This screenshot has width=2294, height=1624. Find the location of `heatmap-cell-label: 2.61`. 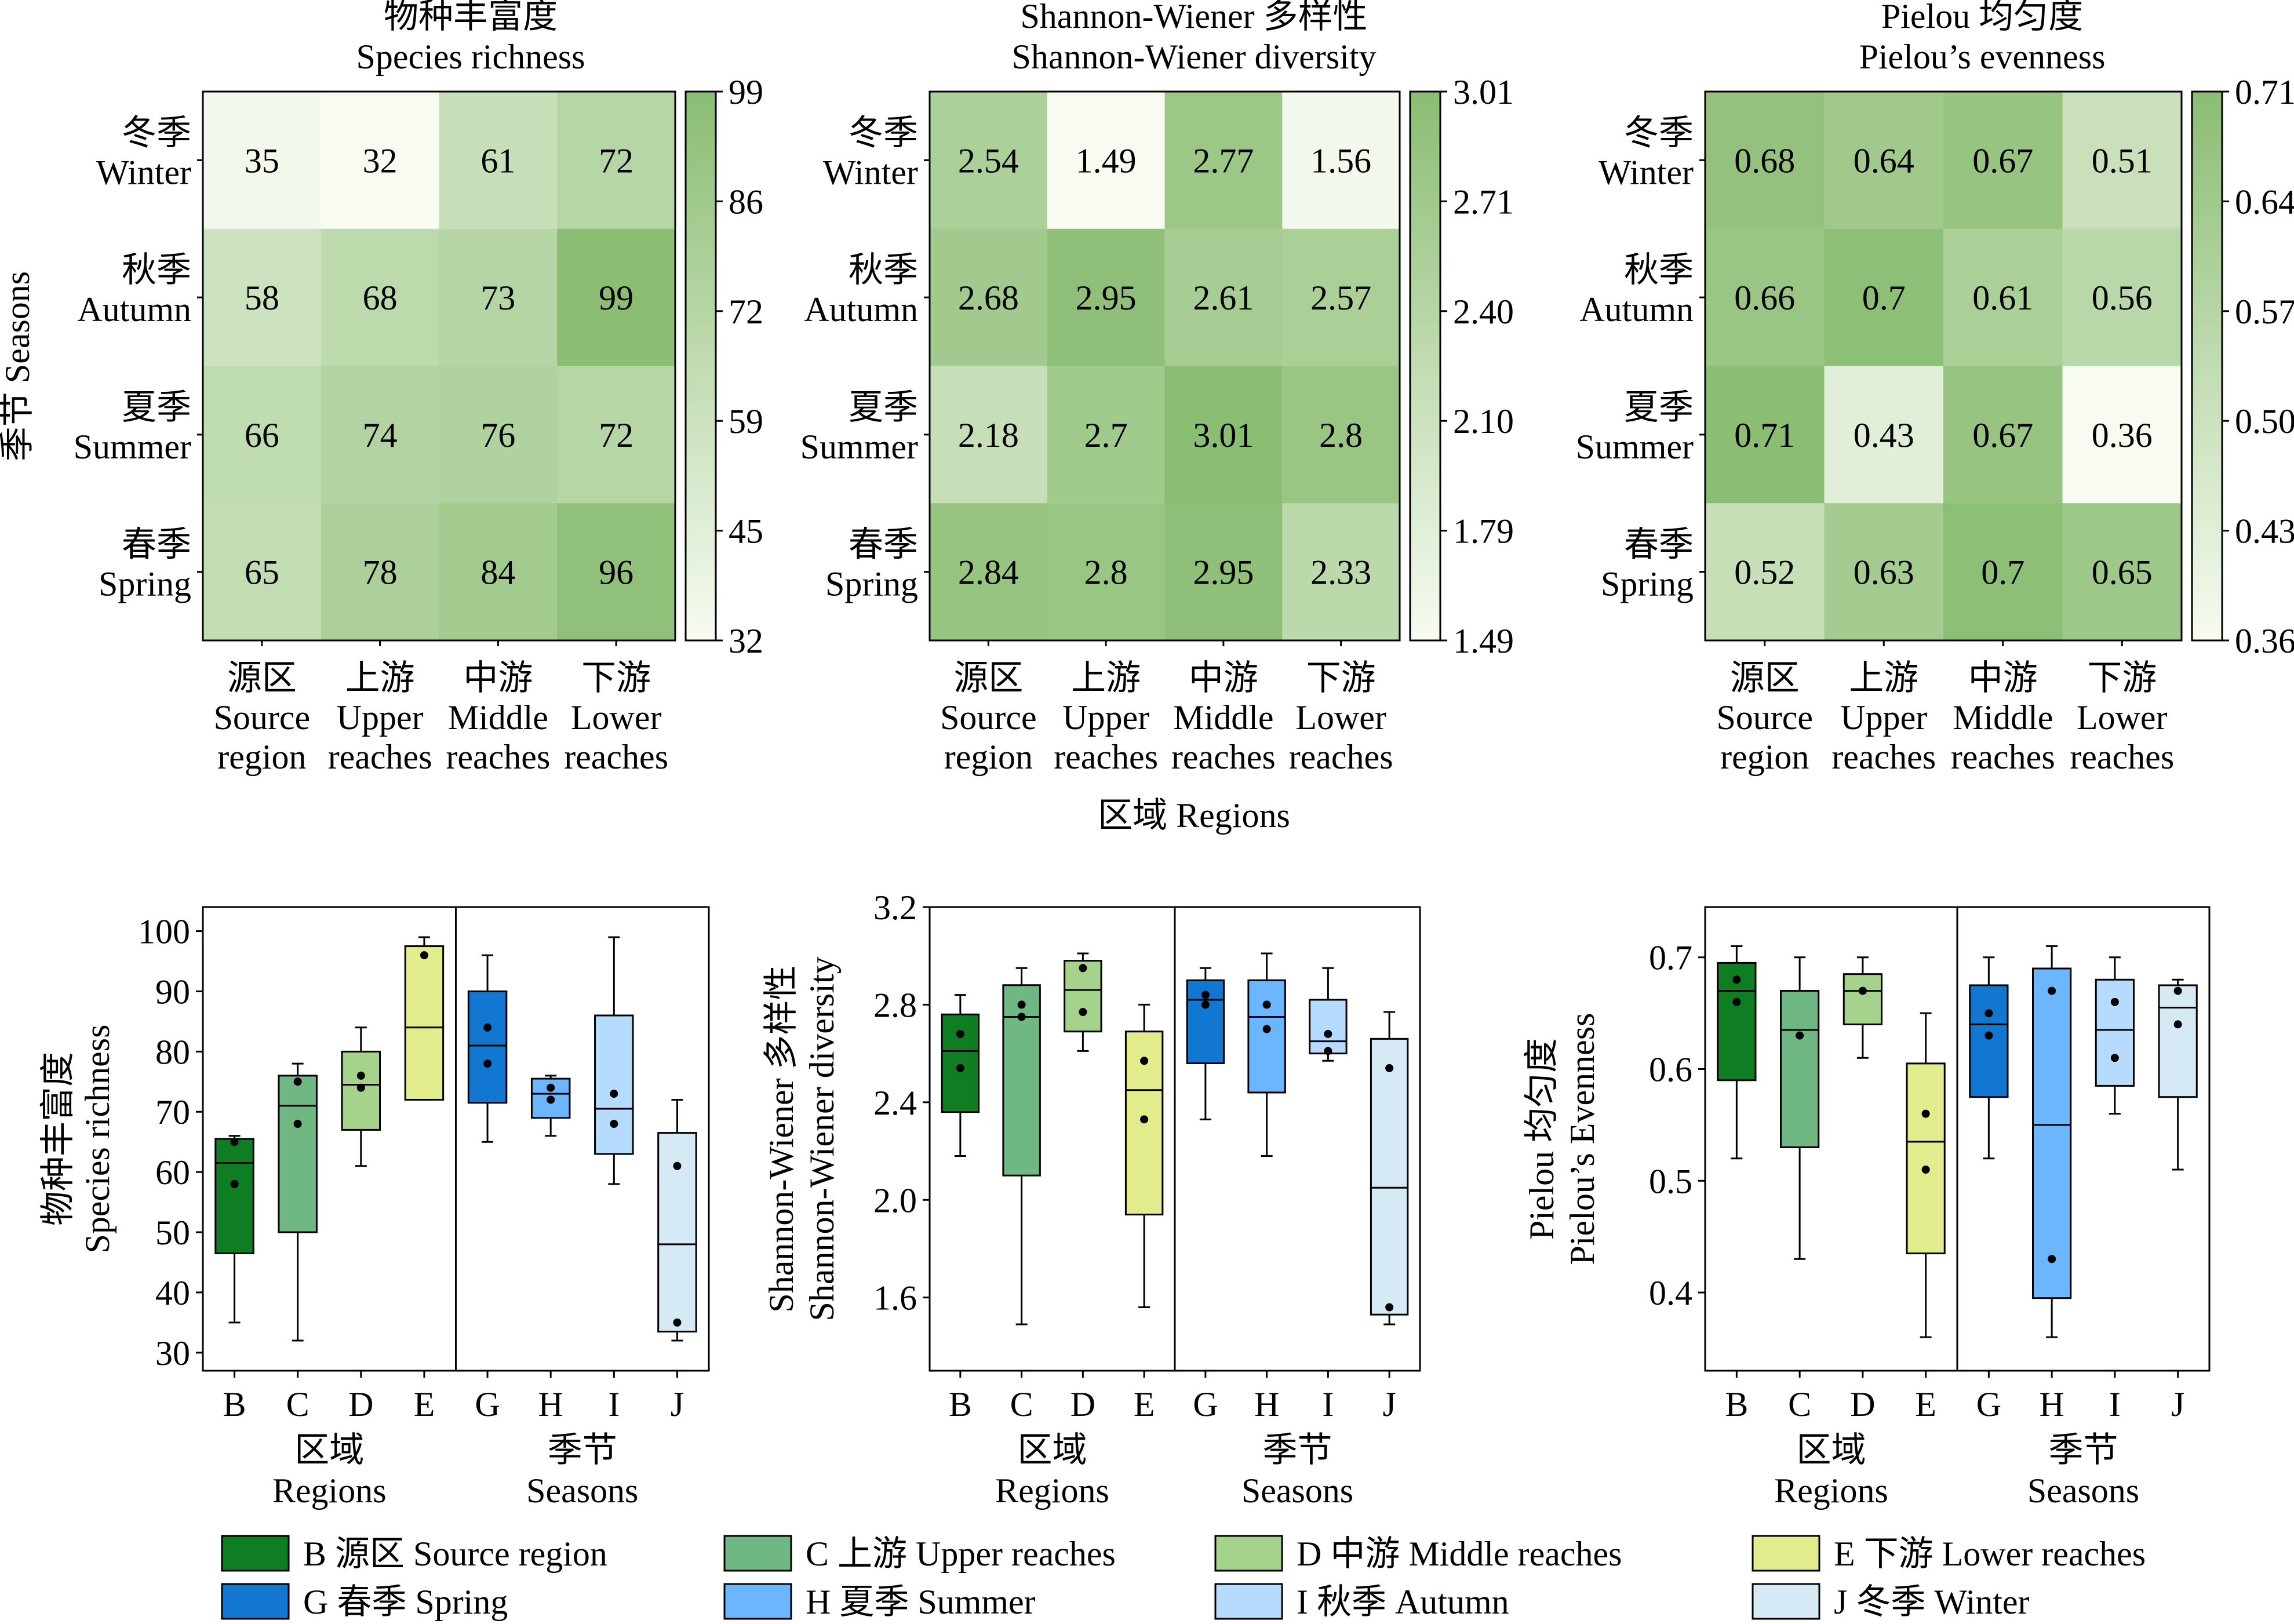

heatmap-cell-label: 2.61 is located at coordinates (1223, 298).